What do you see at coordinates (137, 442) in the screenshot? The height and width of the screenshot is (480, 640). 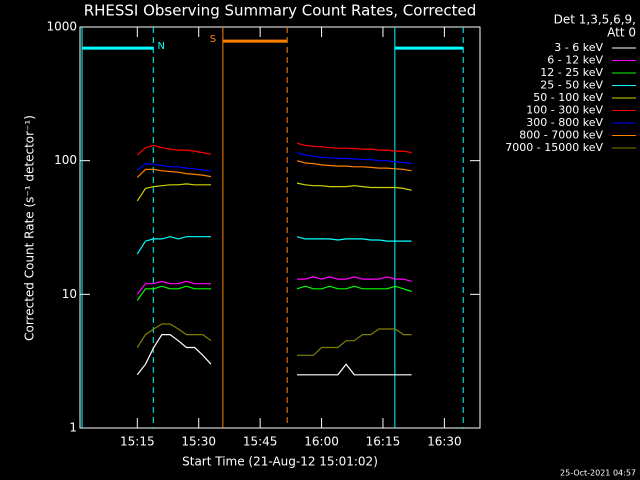 I see `x-tick-label: 15:15` at bounding box center [137, 442].